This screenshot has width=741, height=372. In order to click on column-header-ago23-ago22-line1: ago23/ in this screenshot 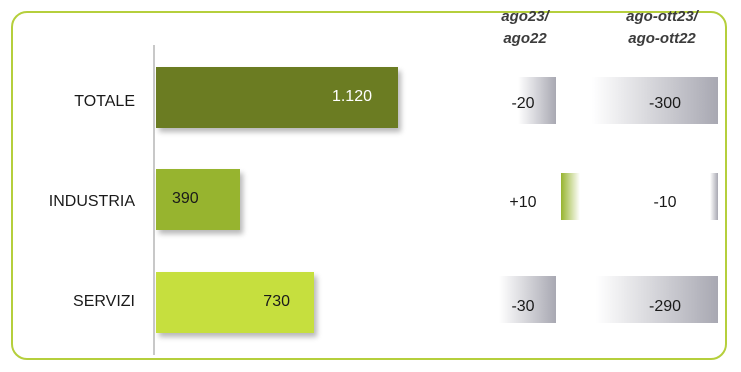, I will do `click(525, 16)`.